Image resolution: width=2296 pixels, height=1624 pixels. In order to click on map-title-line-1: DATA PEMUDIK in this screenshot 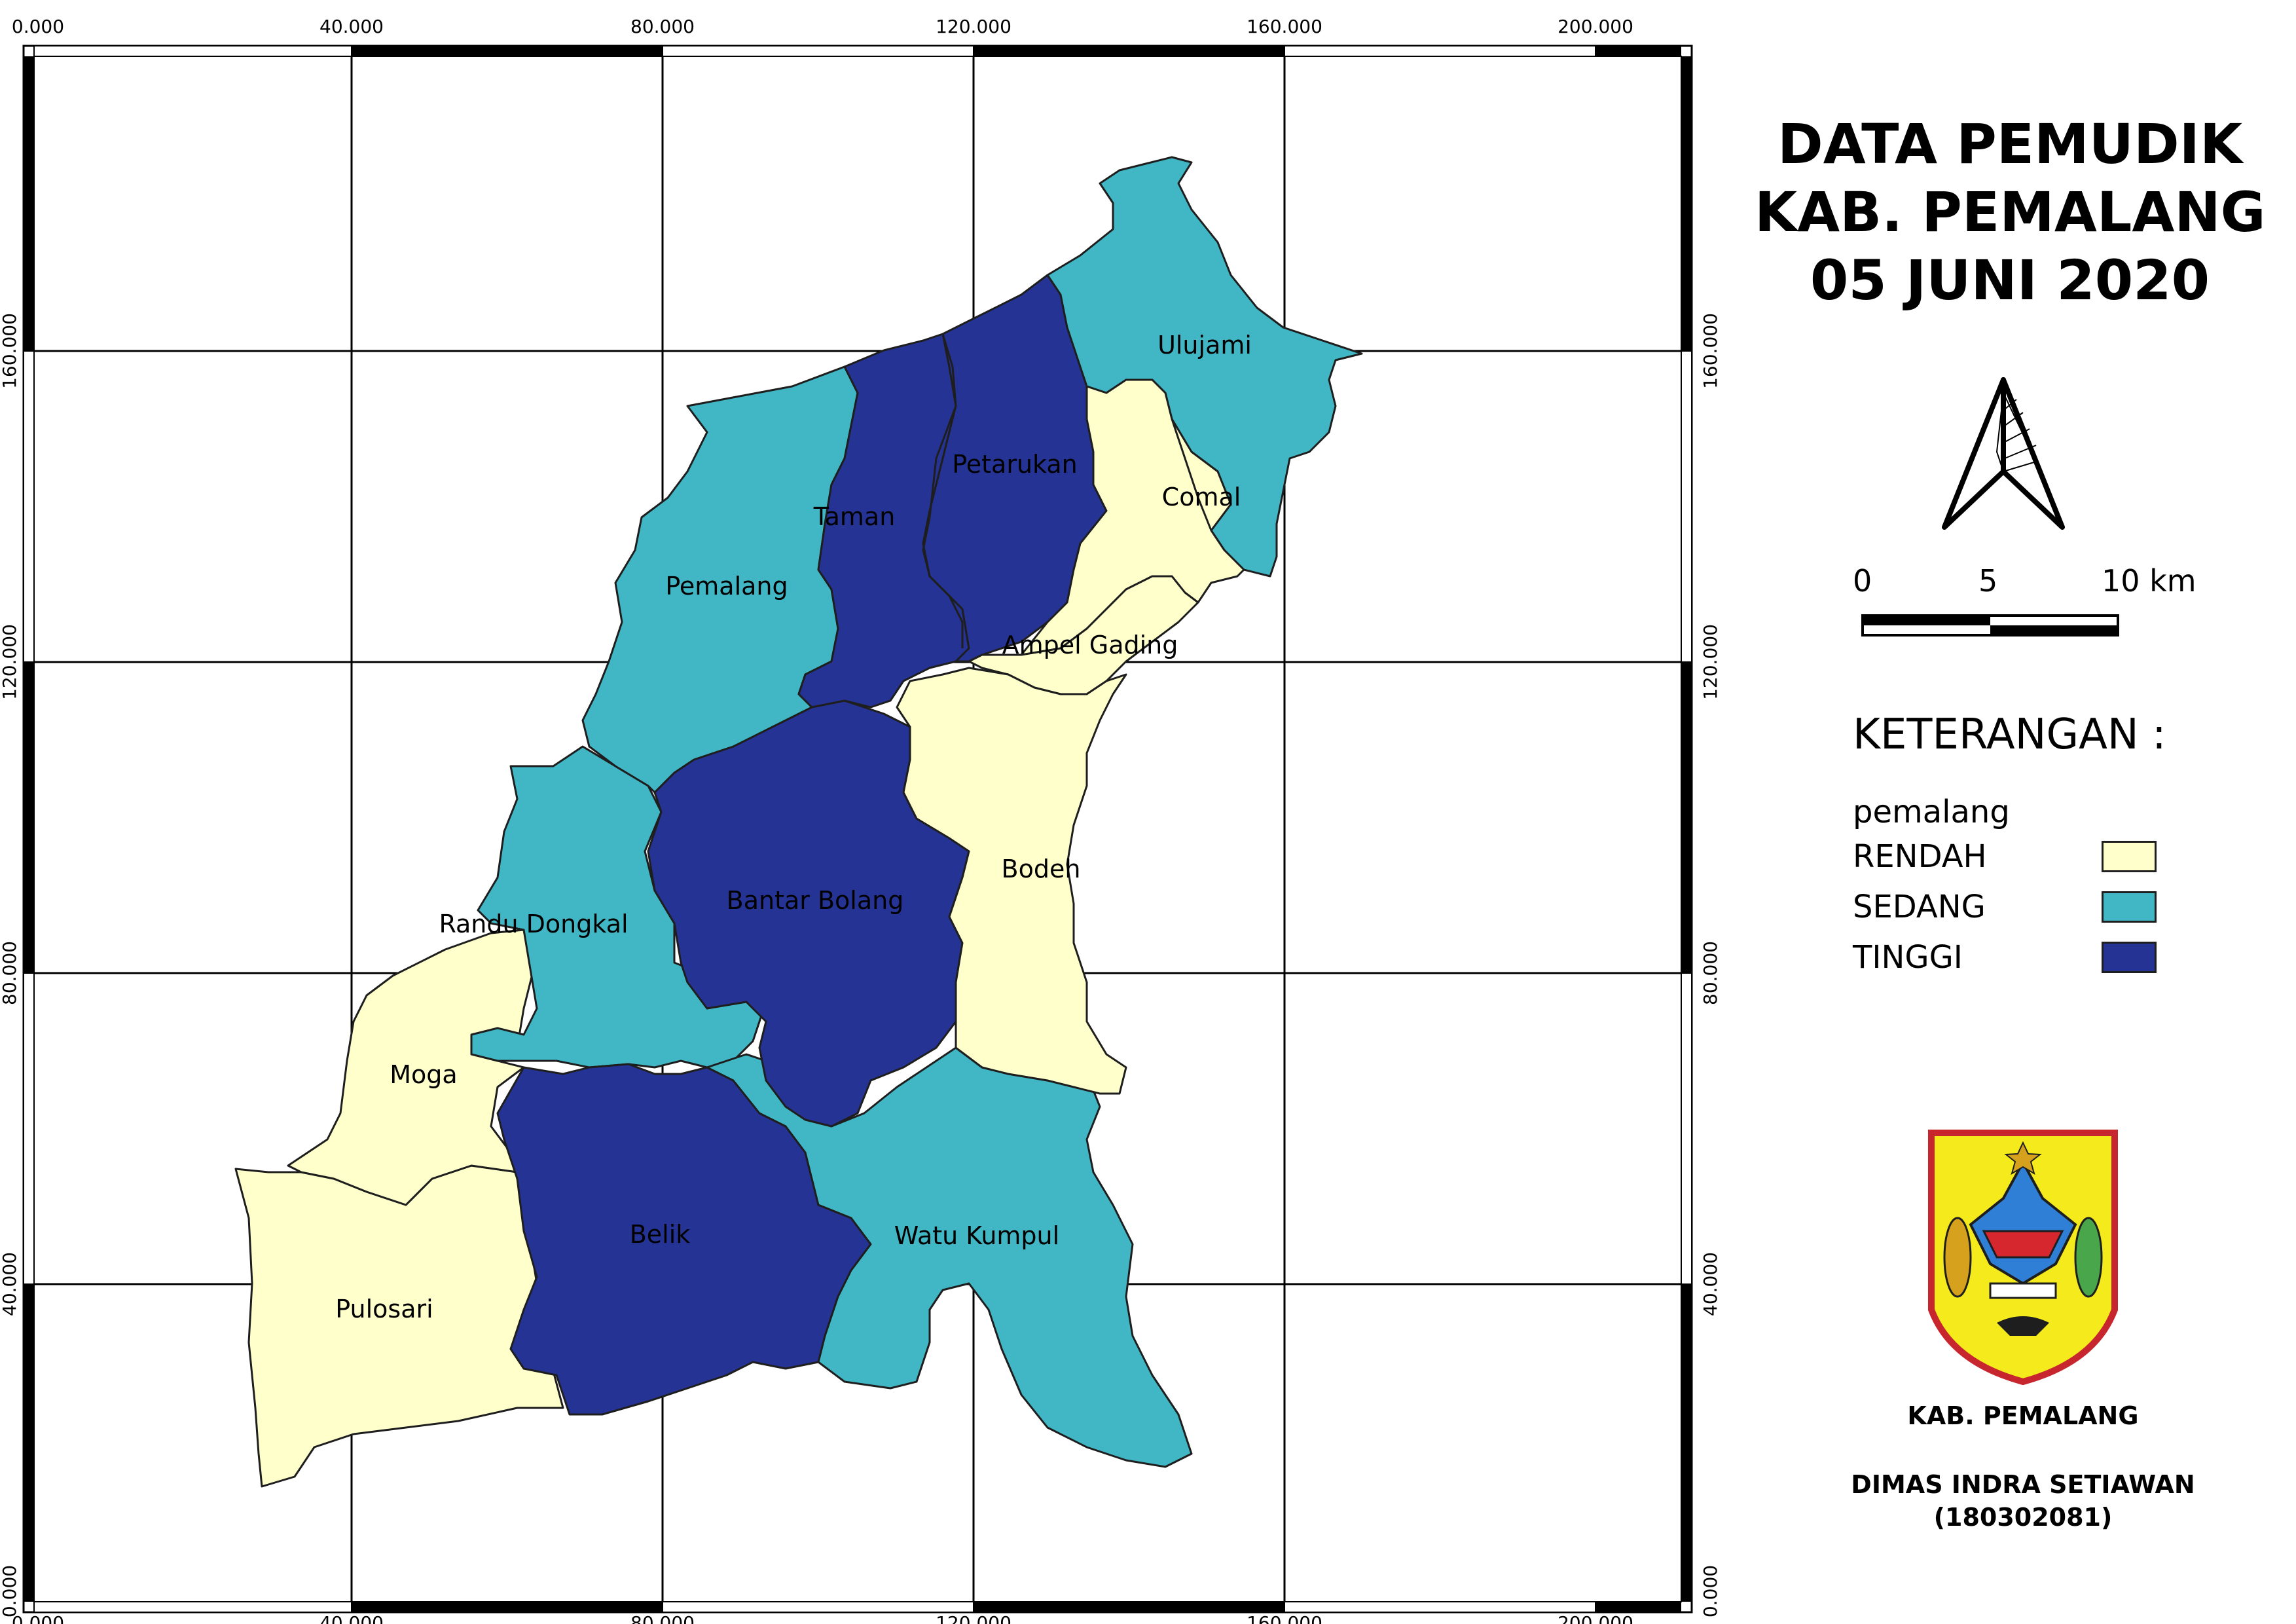, I will do `click(2010, 144)`.